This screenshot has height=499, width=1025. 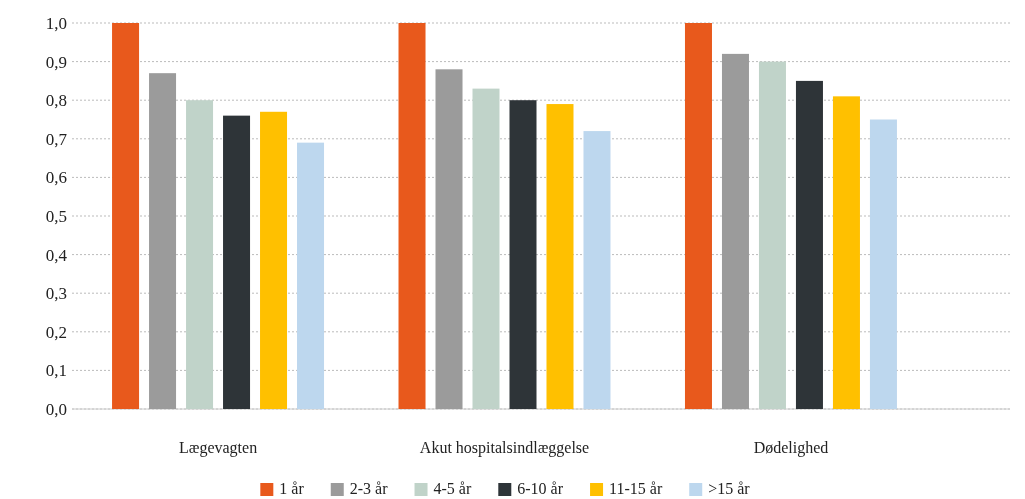 I want to click on y-tick-label: 0,2, so click(x=56, y=332).